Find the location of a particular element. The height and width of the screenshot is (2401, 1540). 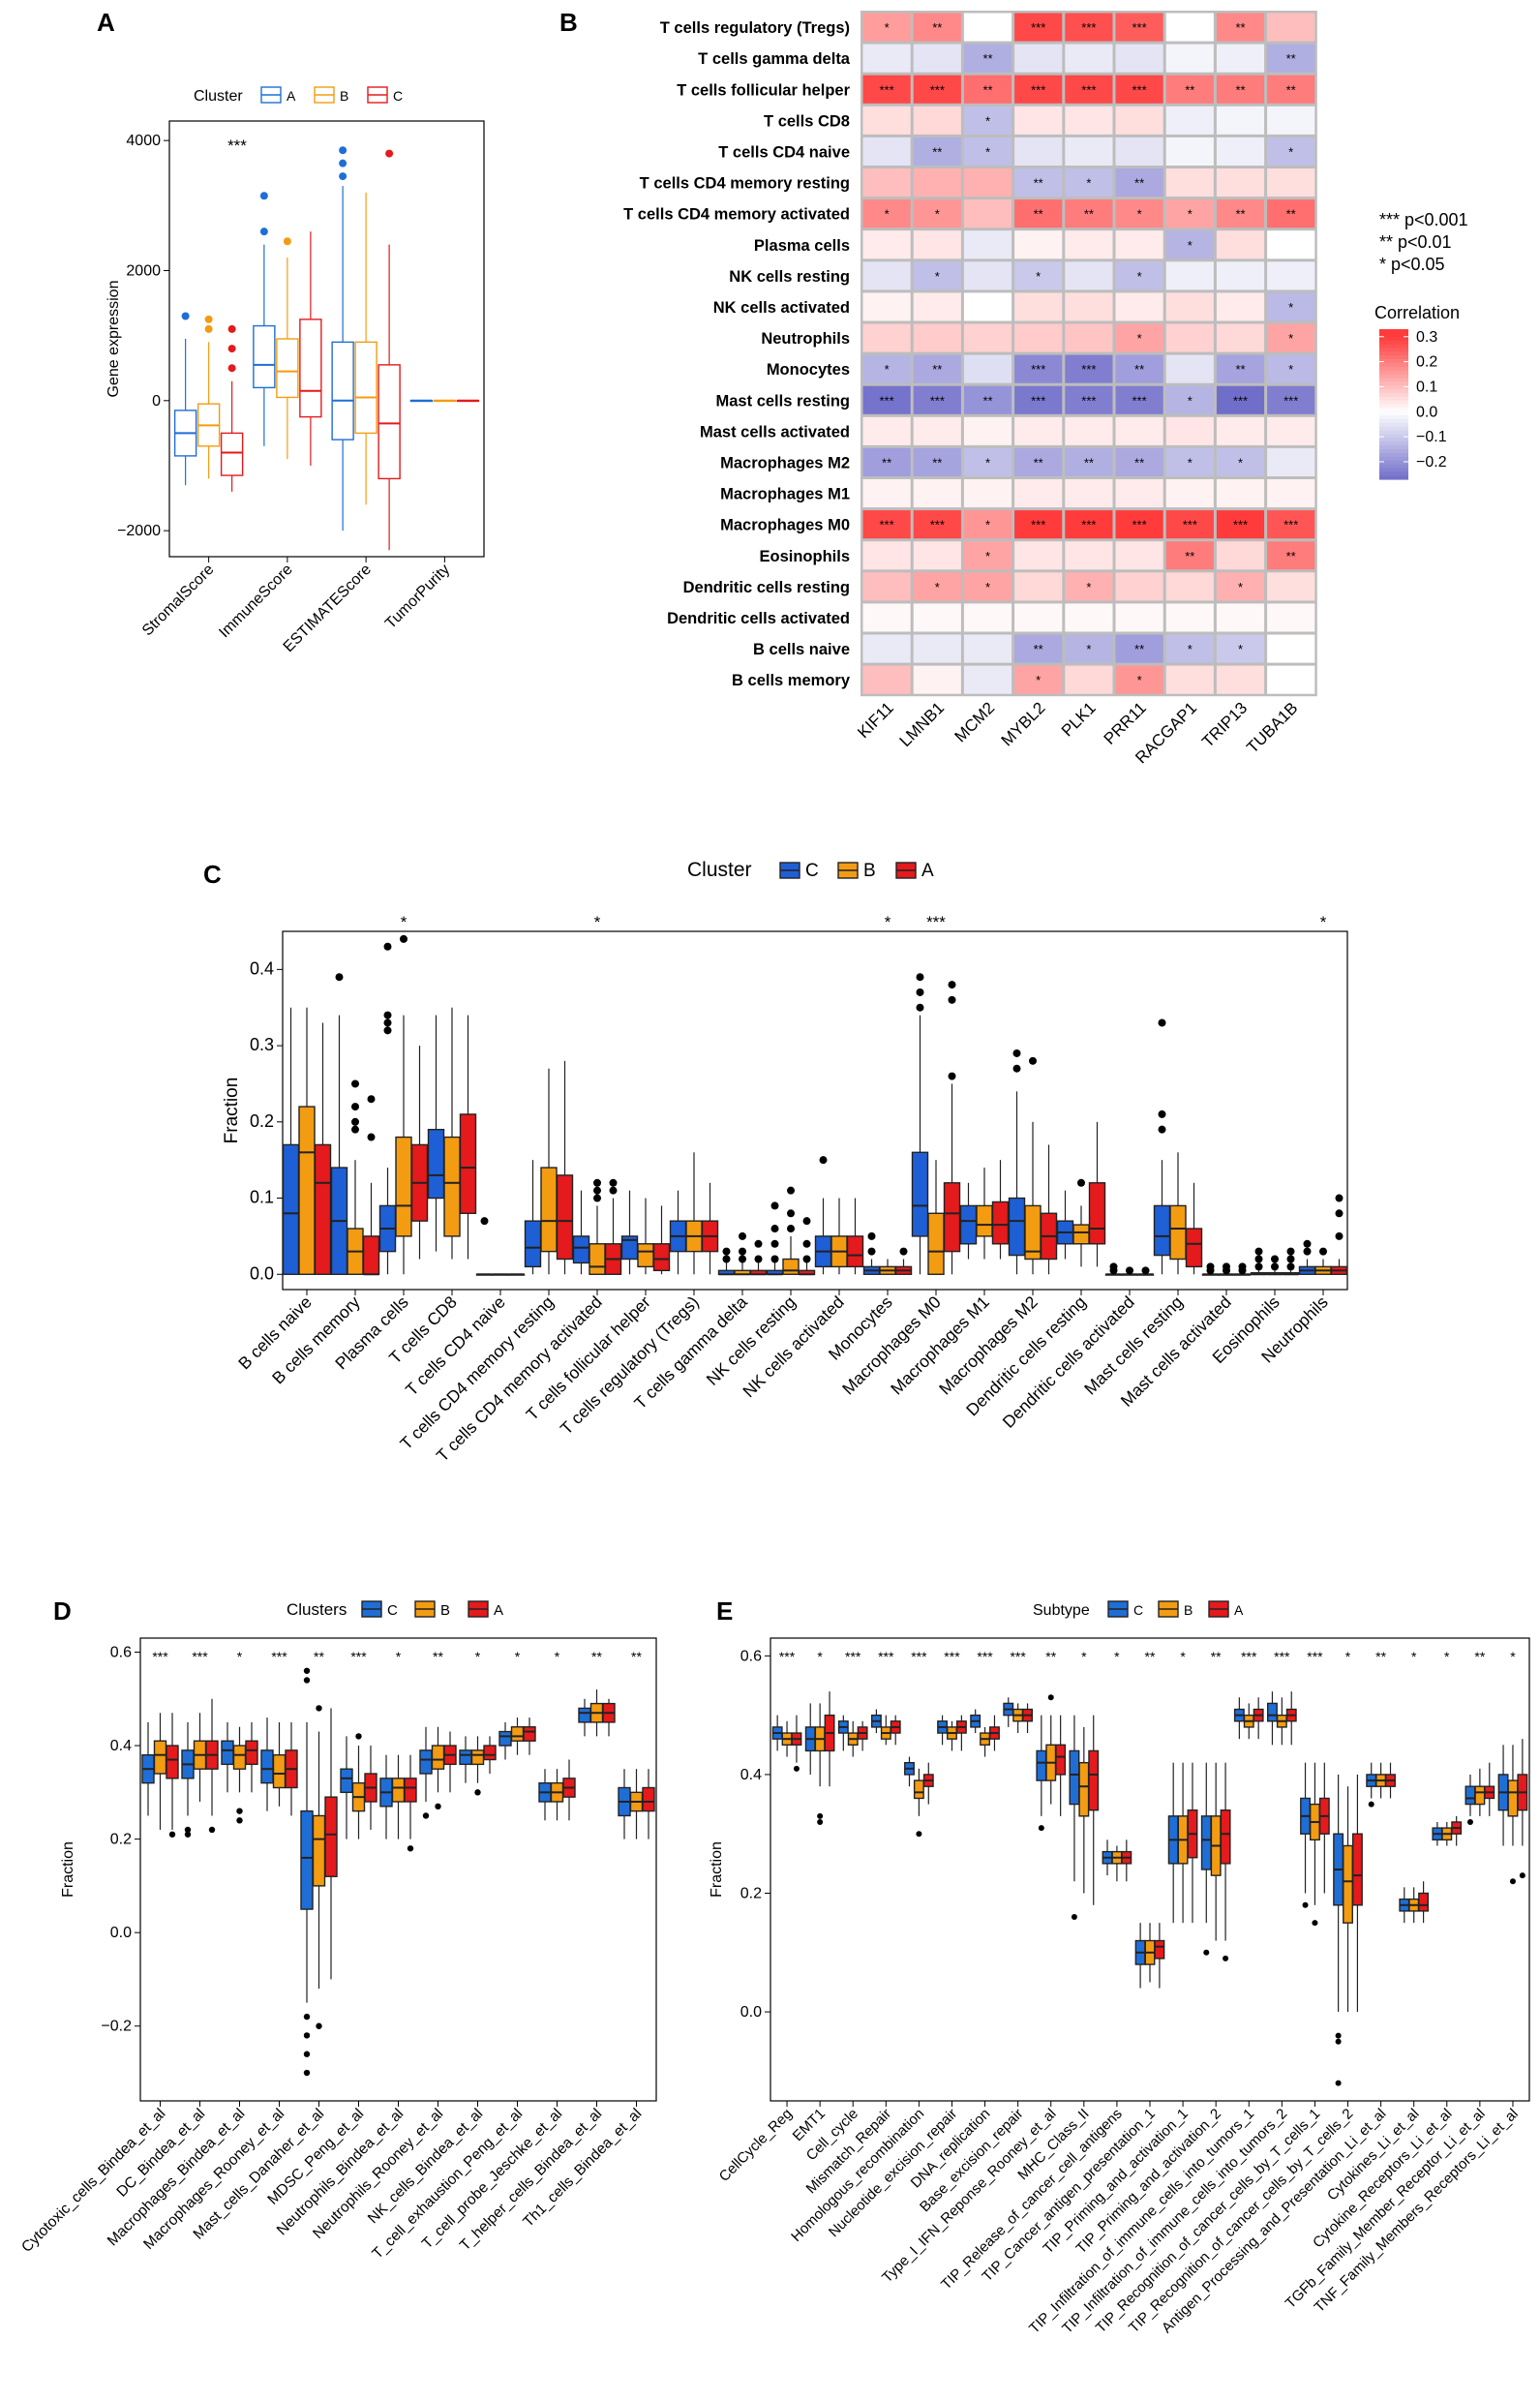

row-label: Mast cells activated is located at coordinates (775, 432).